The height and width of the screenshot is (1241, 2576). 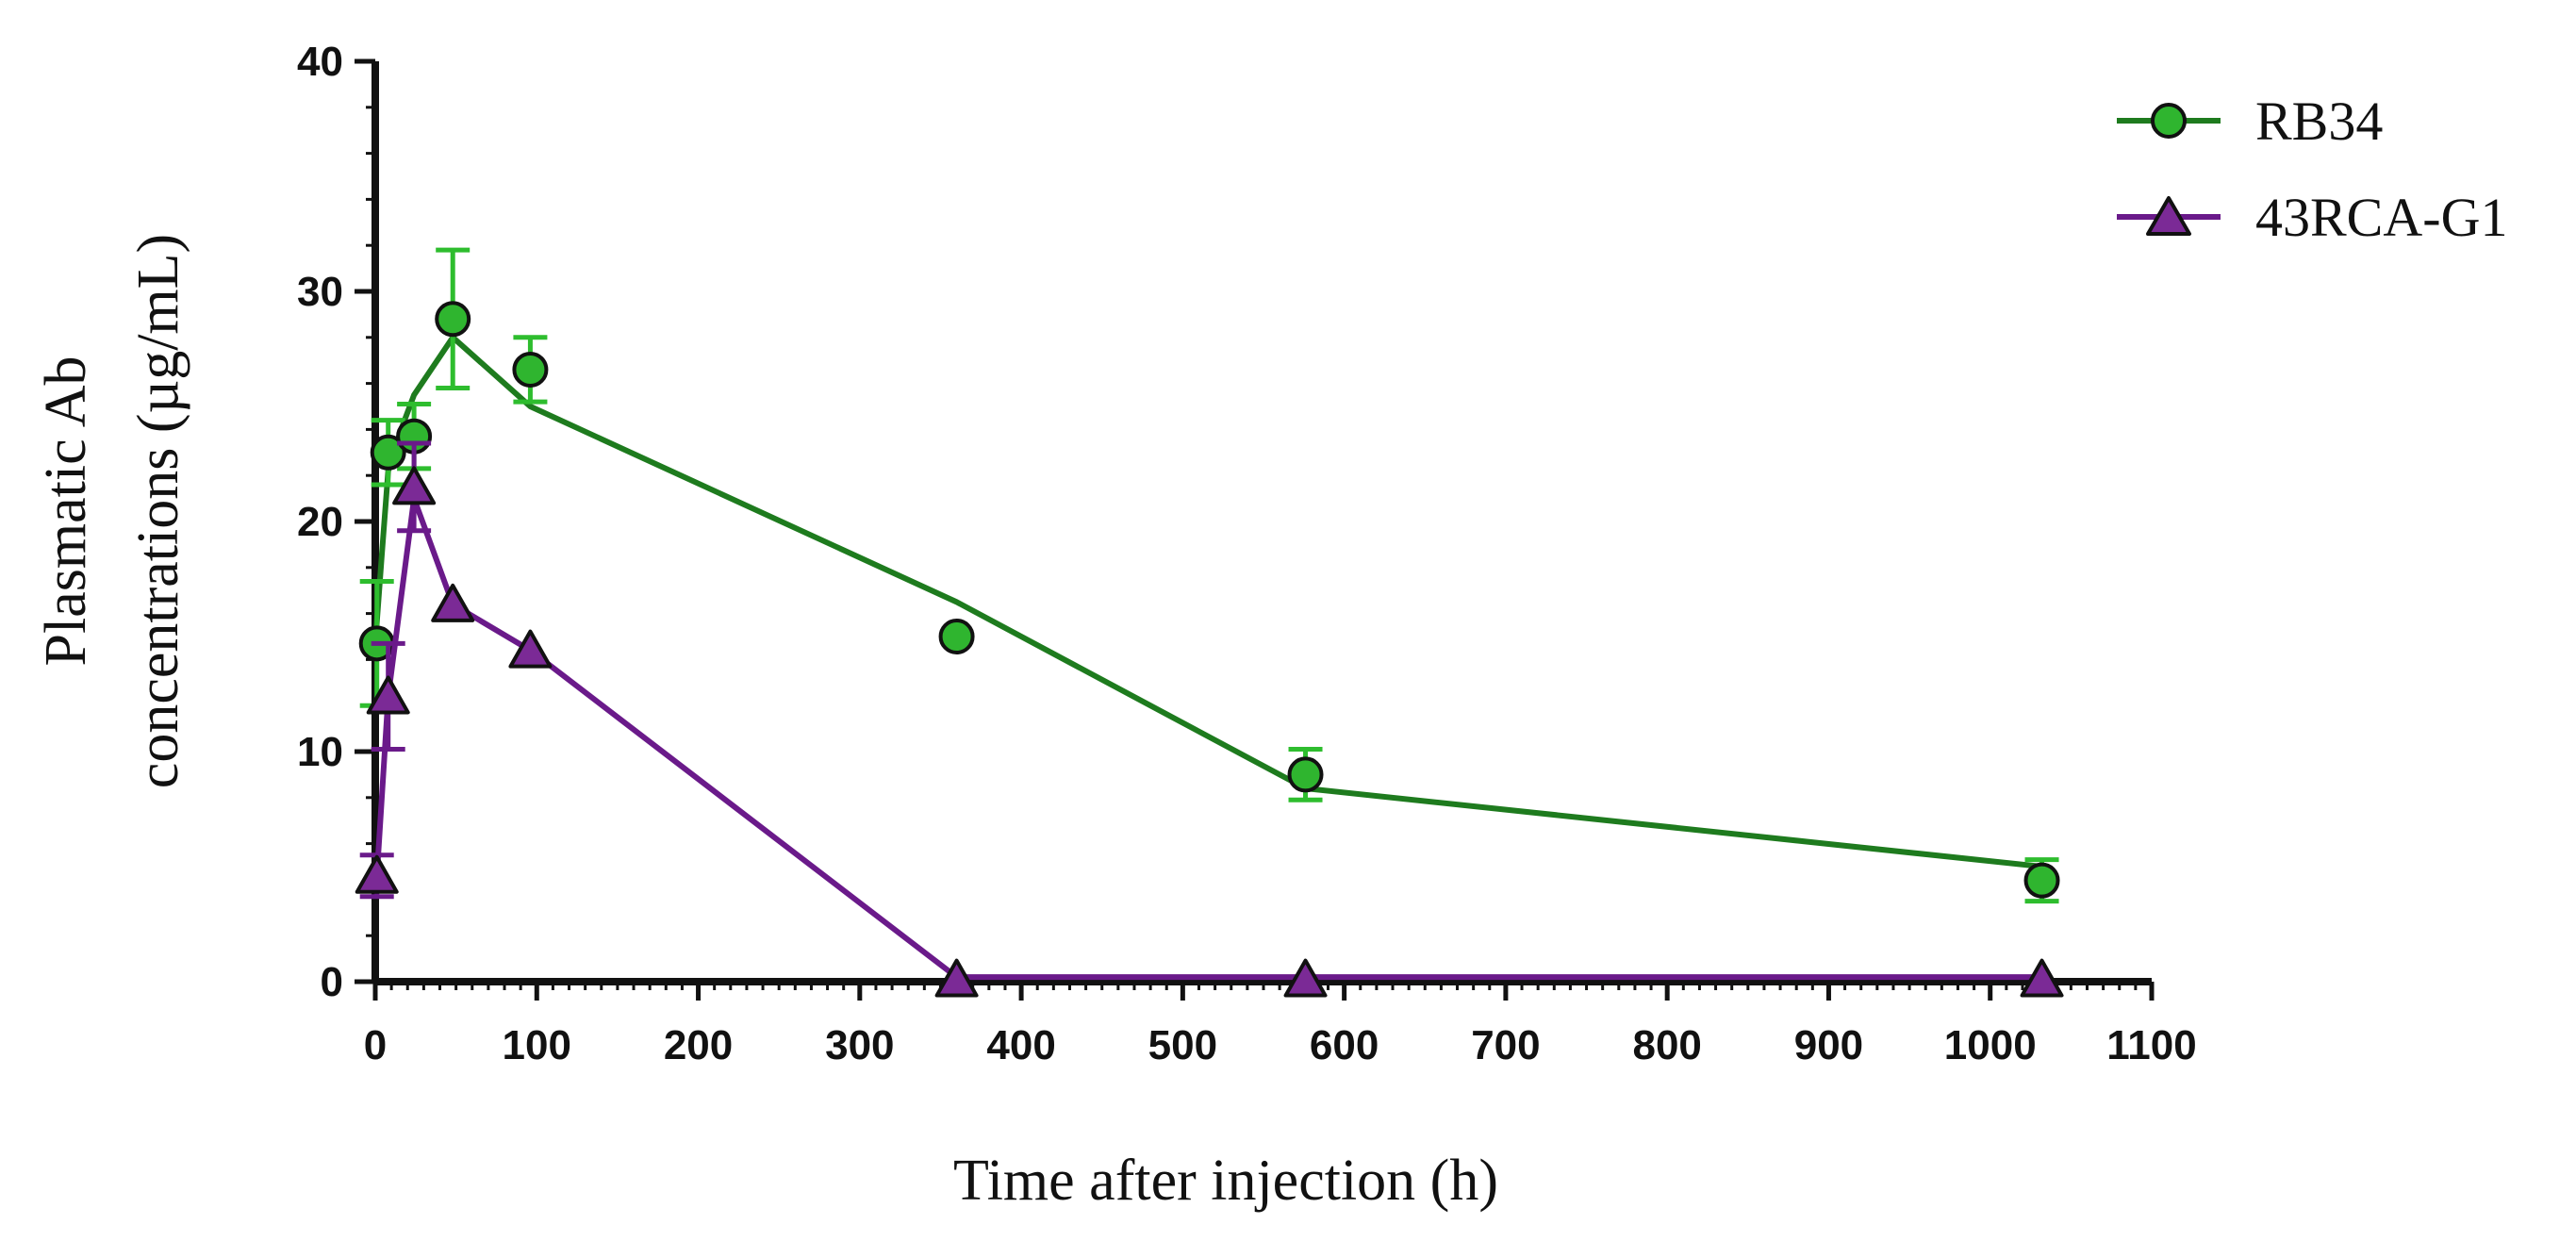 What do you see at coordinates (158, 511) in the screenshot?
I see `y-axis-label-line-2: concentrations (µg/mL)` at bounding box center [158, 511].